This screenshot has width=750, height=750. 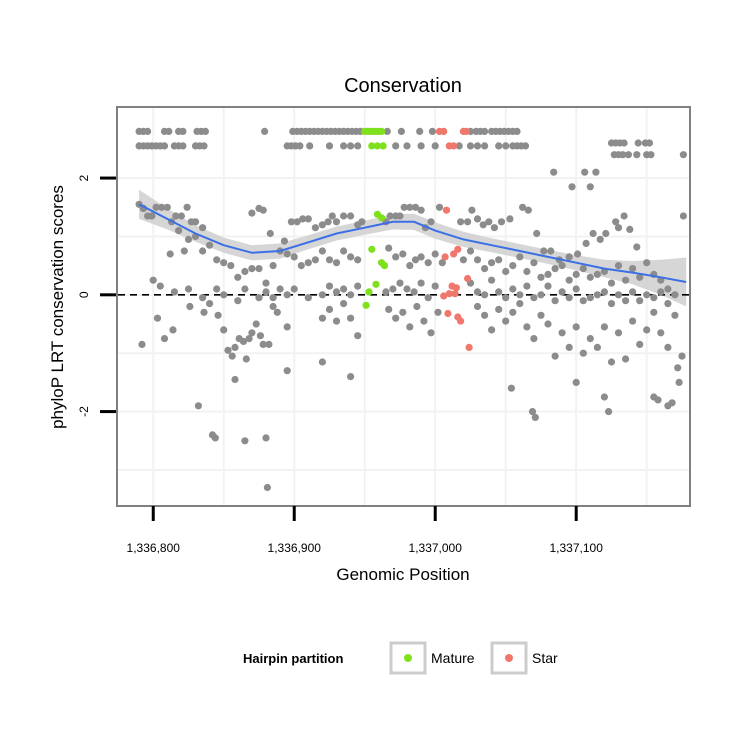 What do you see at coordinates (412, 243) in the screenshot?
I see `smooth-line` at bounding box center [412, 243].